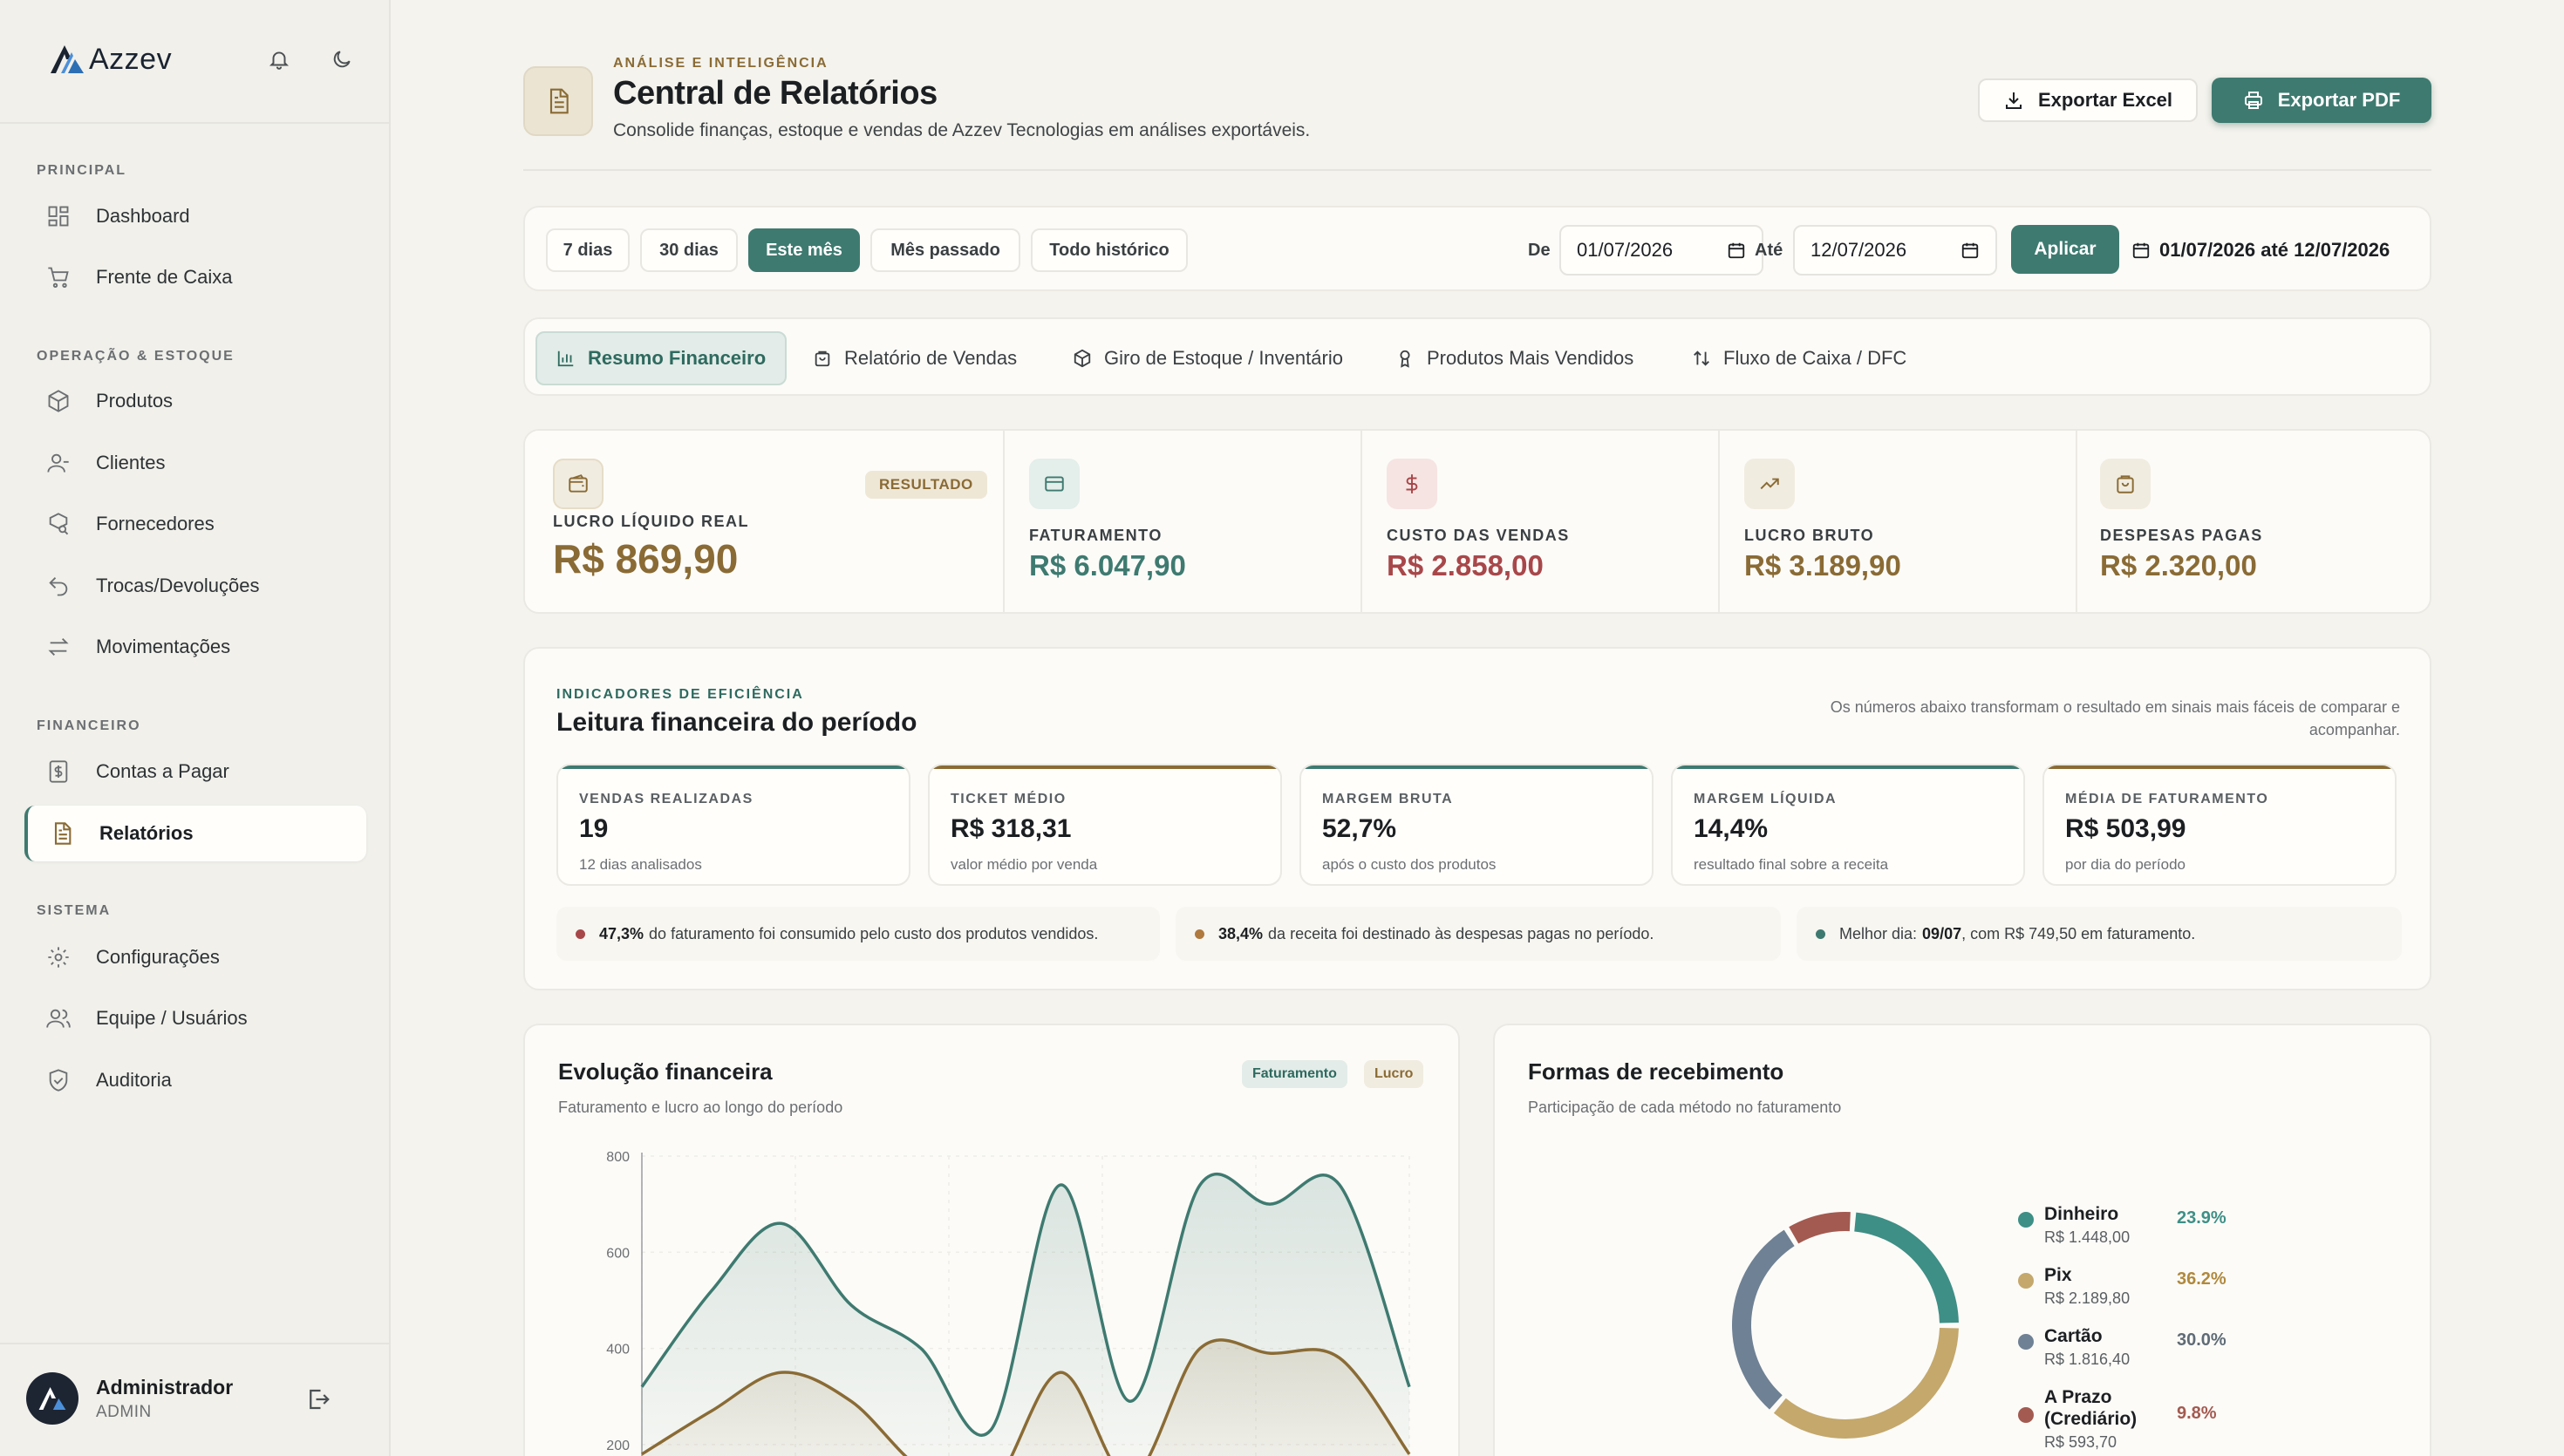  What do you see at coordinates (1845, 1325) in the screenshot?
I see `payments-donut-chart` at bounding box center [1845, 1325].